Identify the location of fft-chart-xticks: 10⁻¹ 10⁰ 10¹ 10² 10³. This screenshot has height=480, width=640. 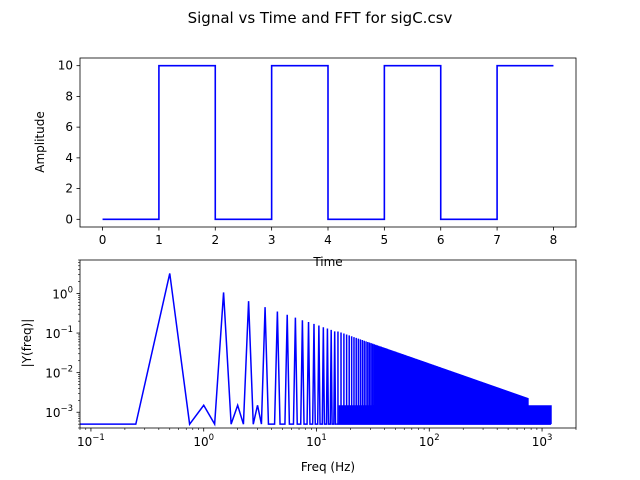
(327, 438).